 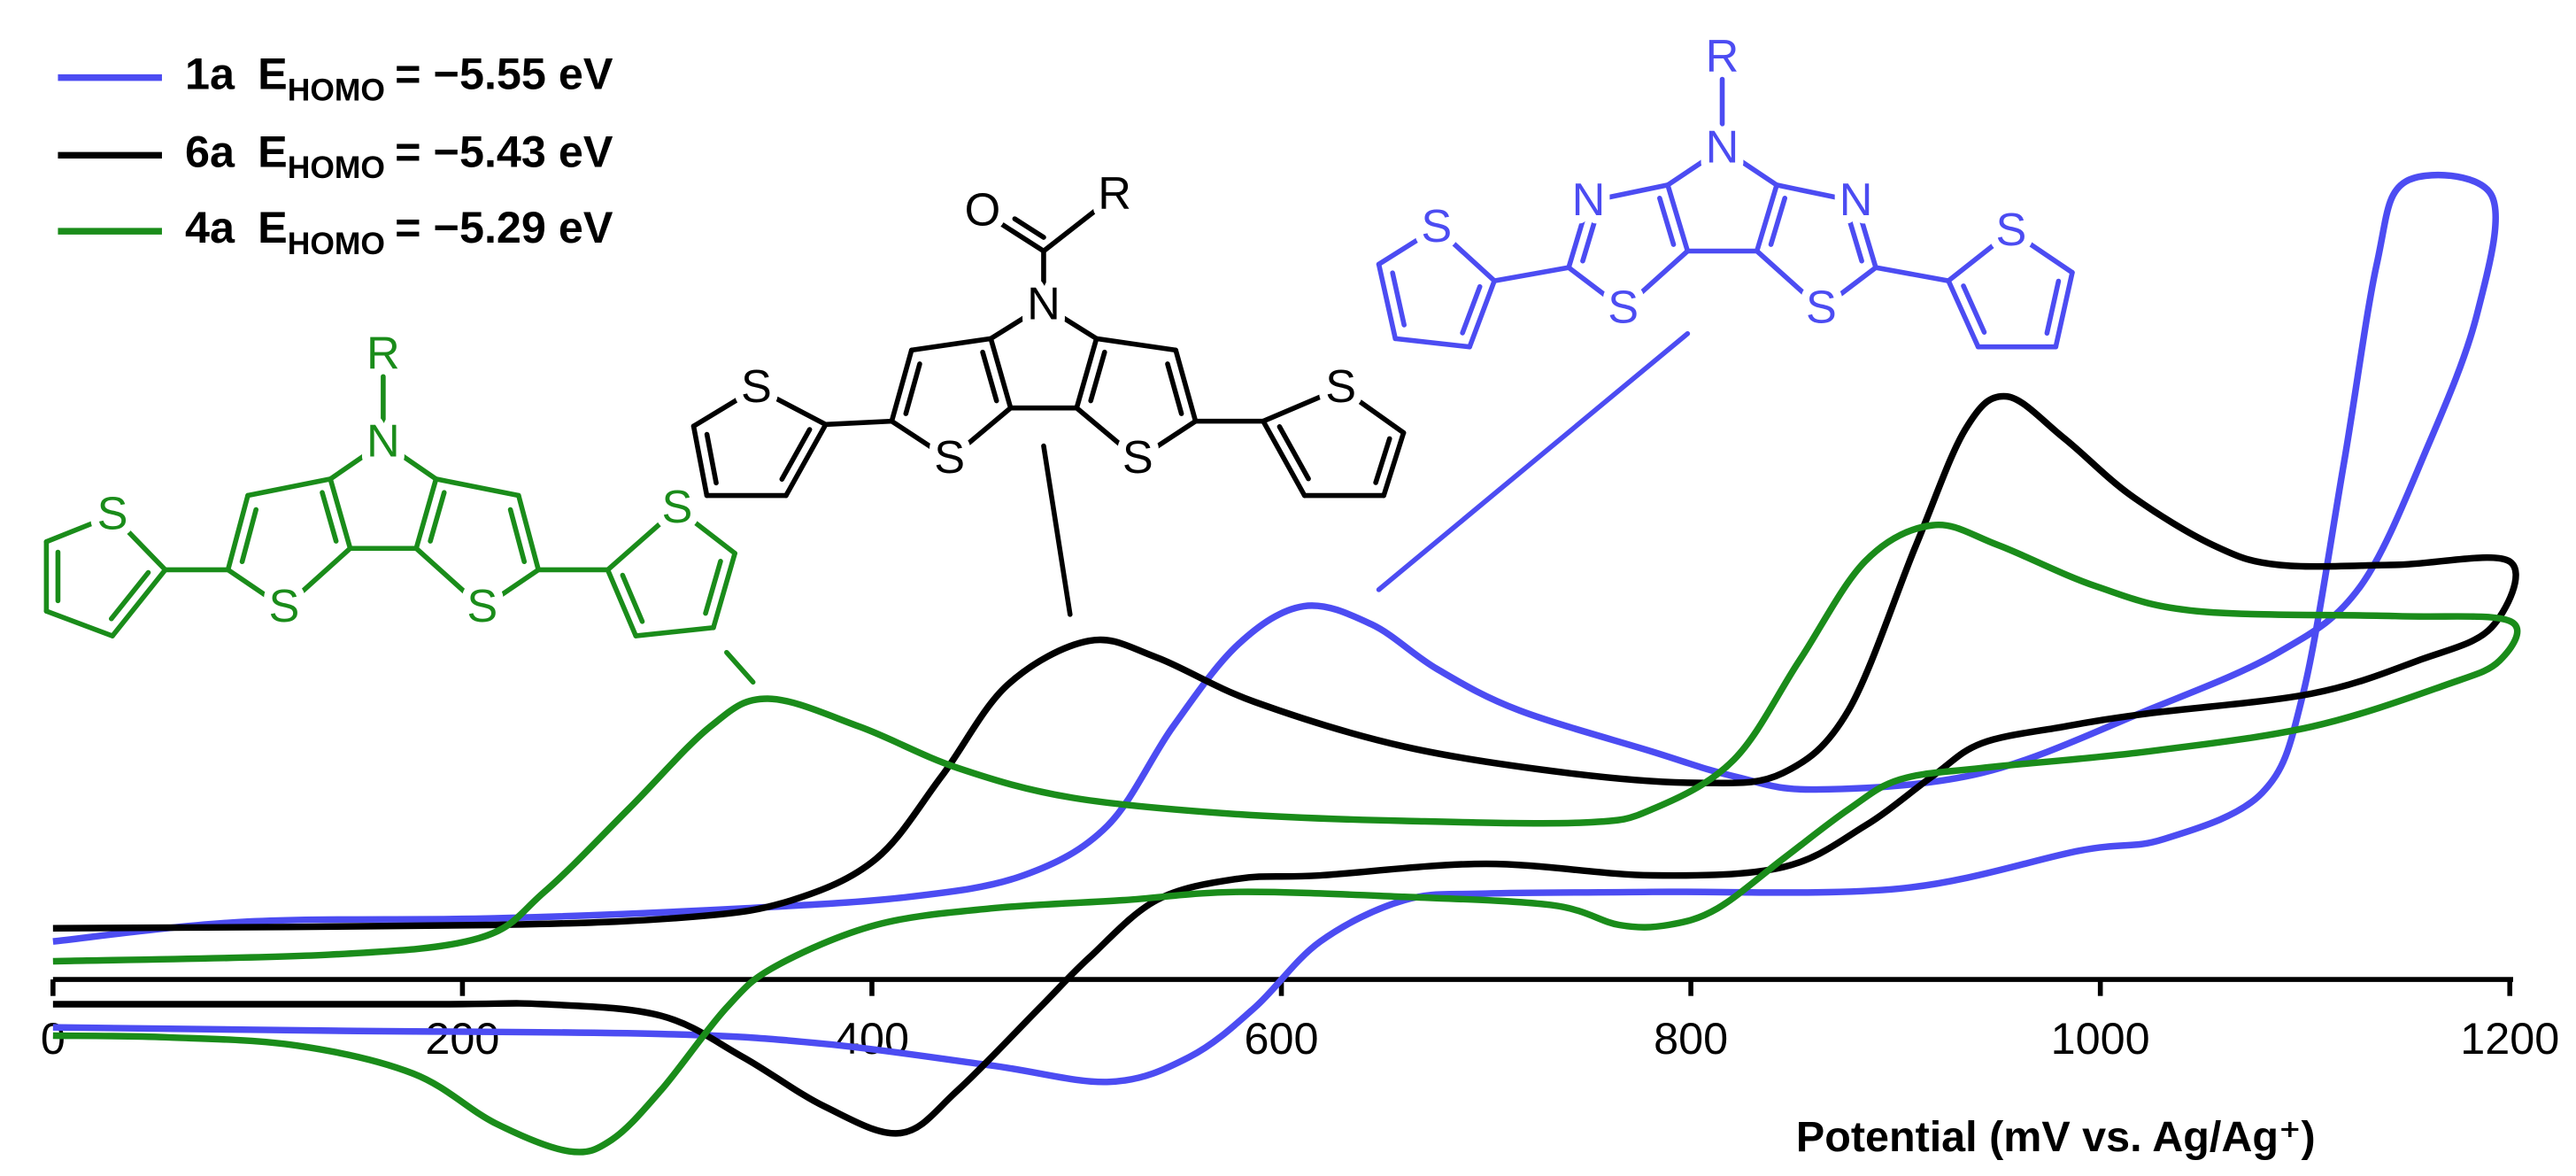 What do you see at coordinates (210, 152) in the screenshot?
I see `legend-text: 6a` at bounding box center [210, 152].